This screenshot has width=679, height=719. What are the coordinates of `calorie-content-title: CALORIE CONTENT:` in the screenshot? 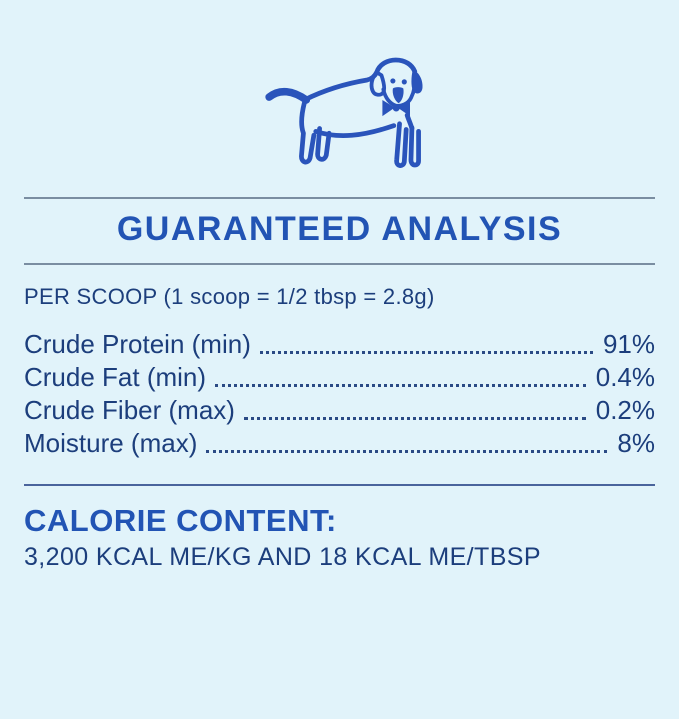 It's located at (180, 520).